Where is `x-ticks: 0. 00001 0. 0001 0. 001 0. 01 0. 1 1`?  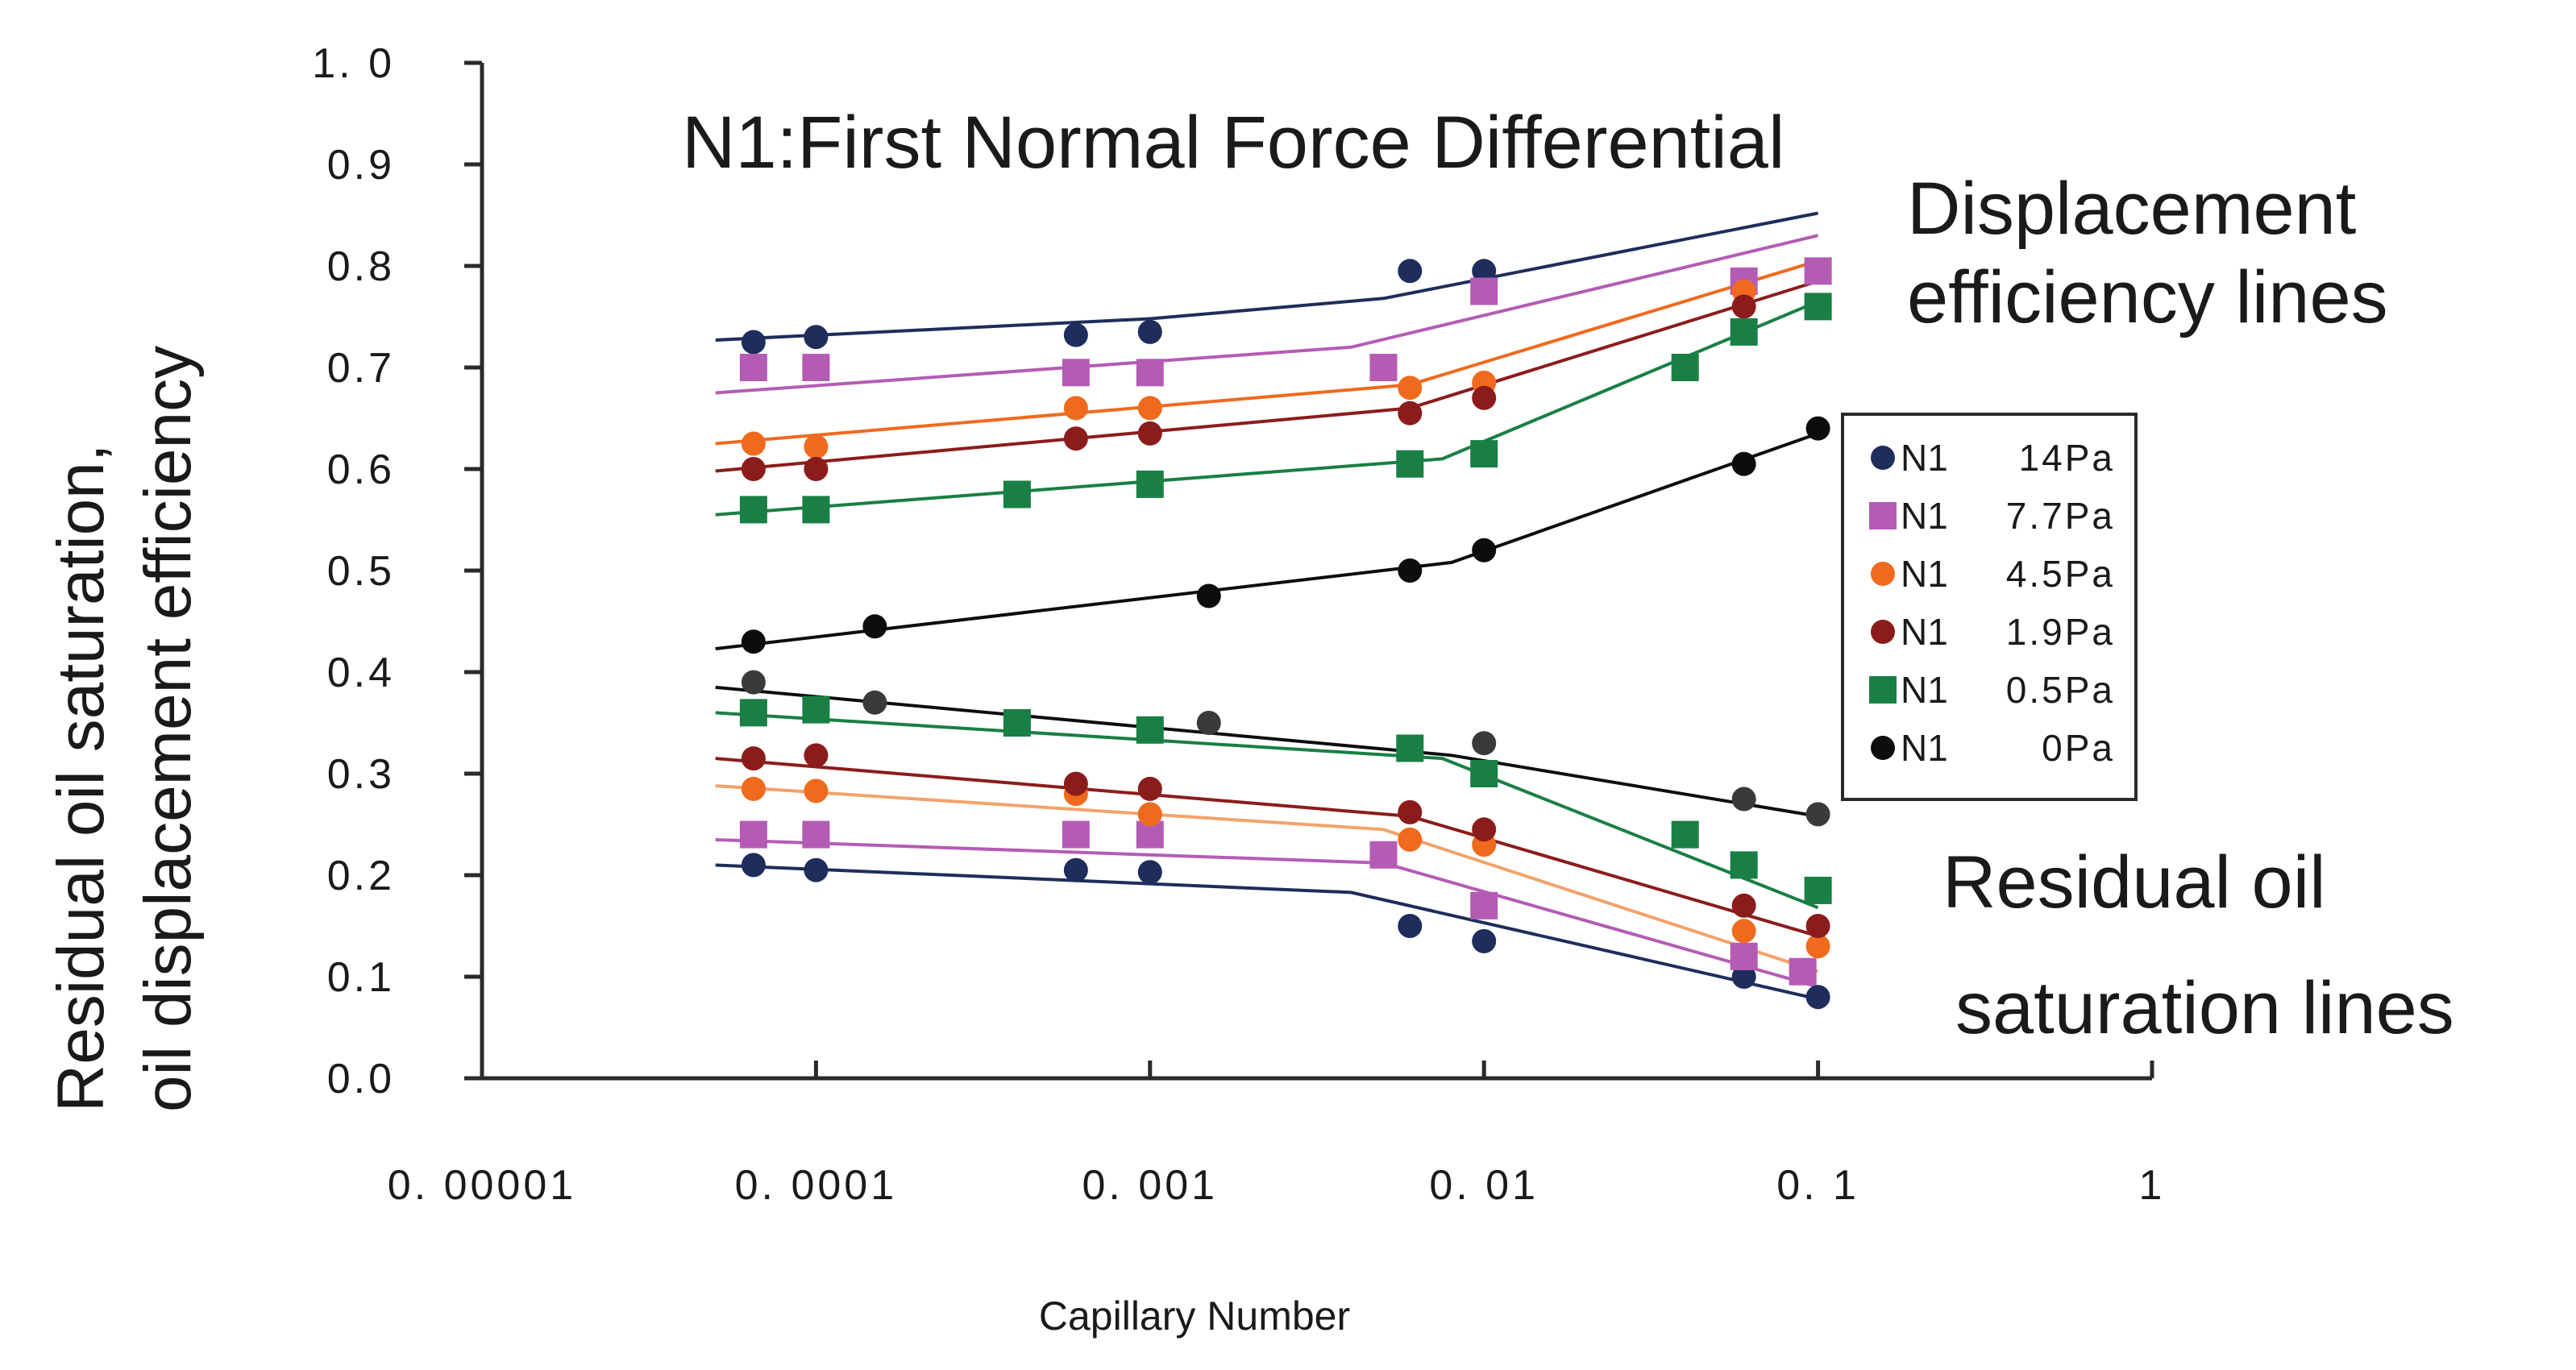 x-ticks: 0. 00001 0. 0001 0. 001 0. 01 0. 1 1 is located at coordinates (1277, 1135).